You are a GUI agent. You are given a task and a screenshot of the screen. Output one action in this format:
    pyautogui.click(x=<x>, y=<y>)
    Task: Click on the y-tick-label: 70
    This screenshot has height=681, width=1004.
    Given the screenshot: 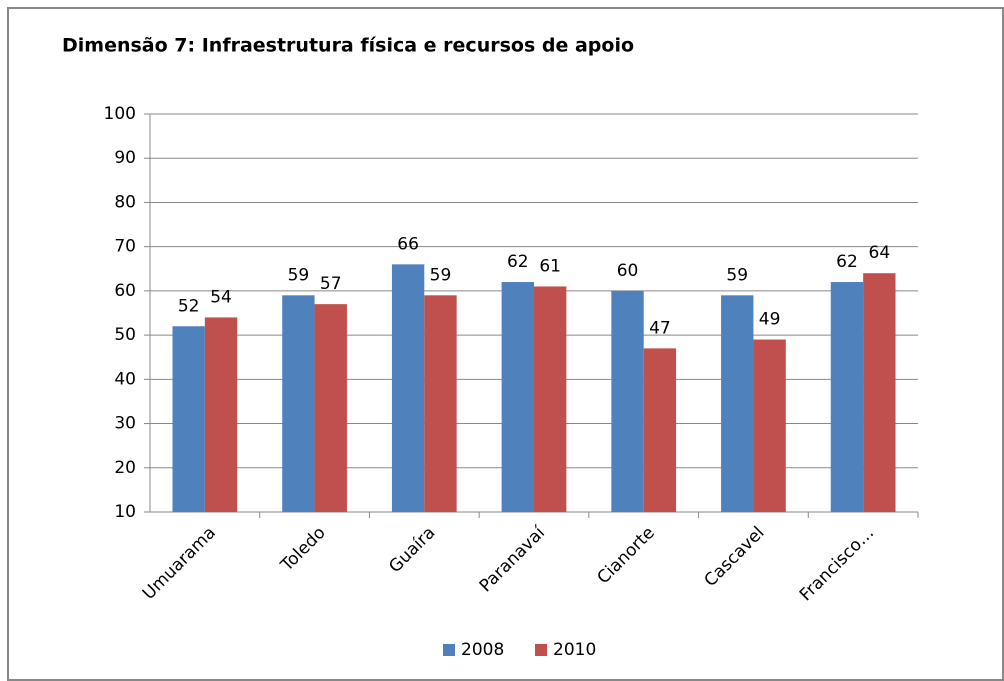 What is the action you would take?
    pyautogui.click(x=125, y=247)
    